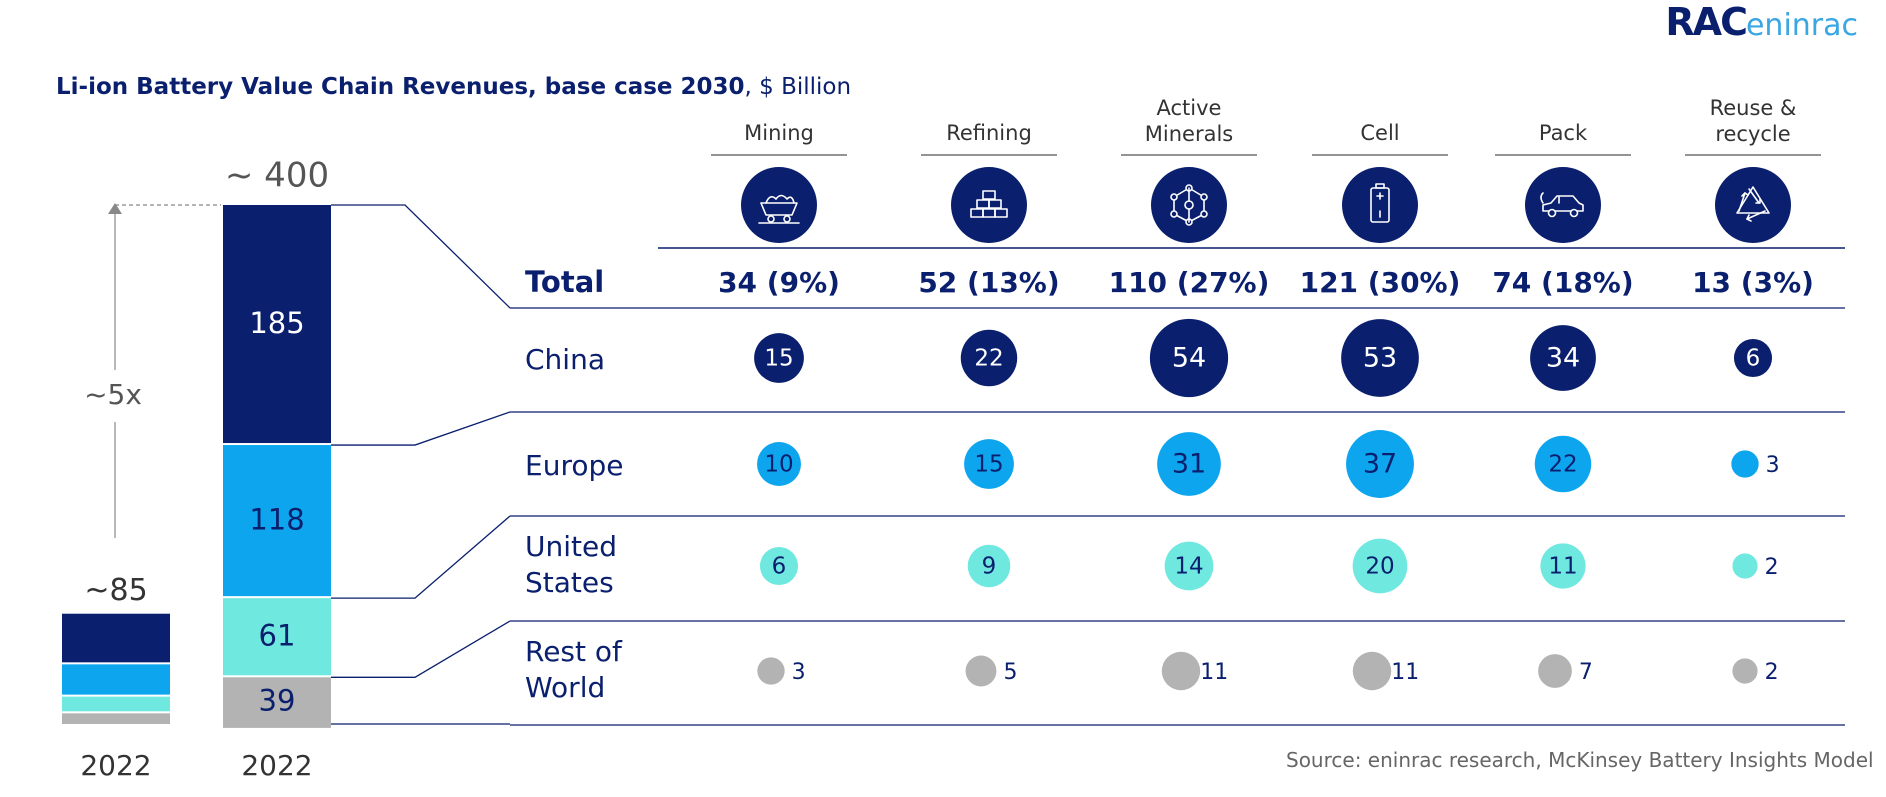  I want to click on bubble-china-reuse-recycle, so click(1753, 358).